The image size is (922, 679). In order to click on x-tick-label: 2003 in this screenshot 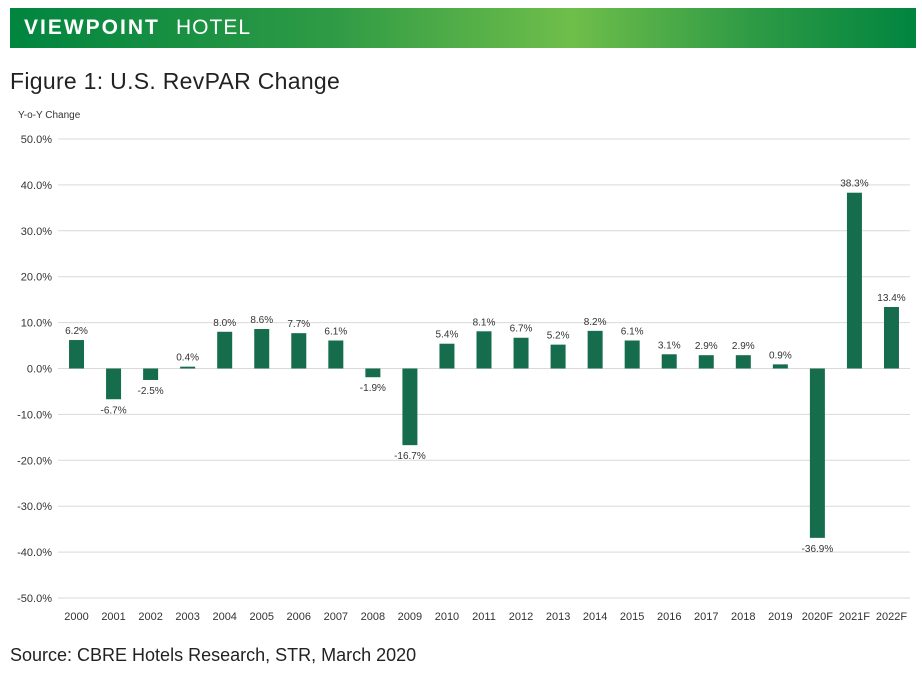, I will do `click(187, 617)`.